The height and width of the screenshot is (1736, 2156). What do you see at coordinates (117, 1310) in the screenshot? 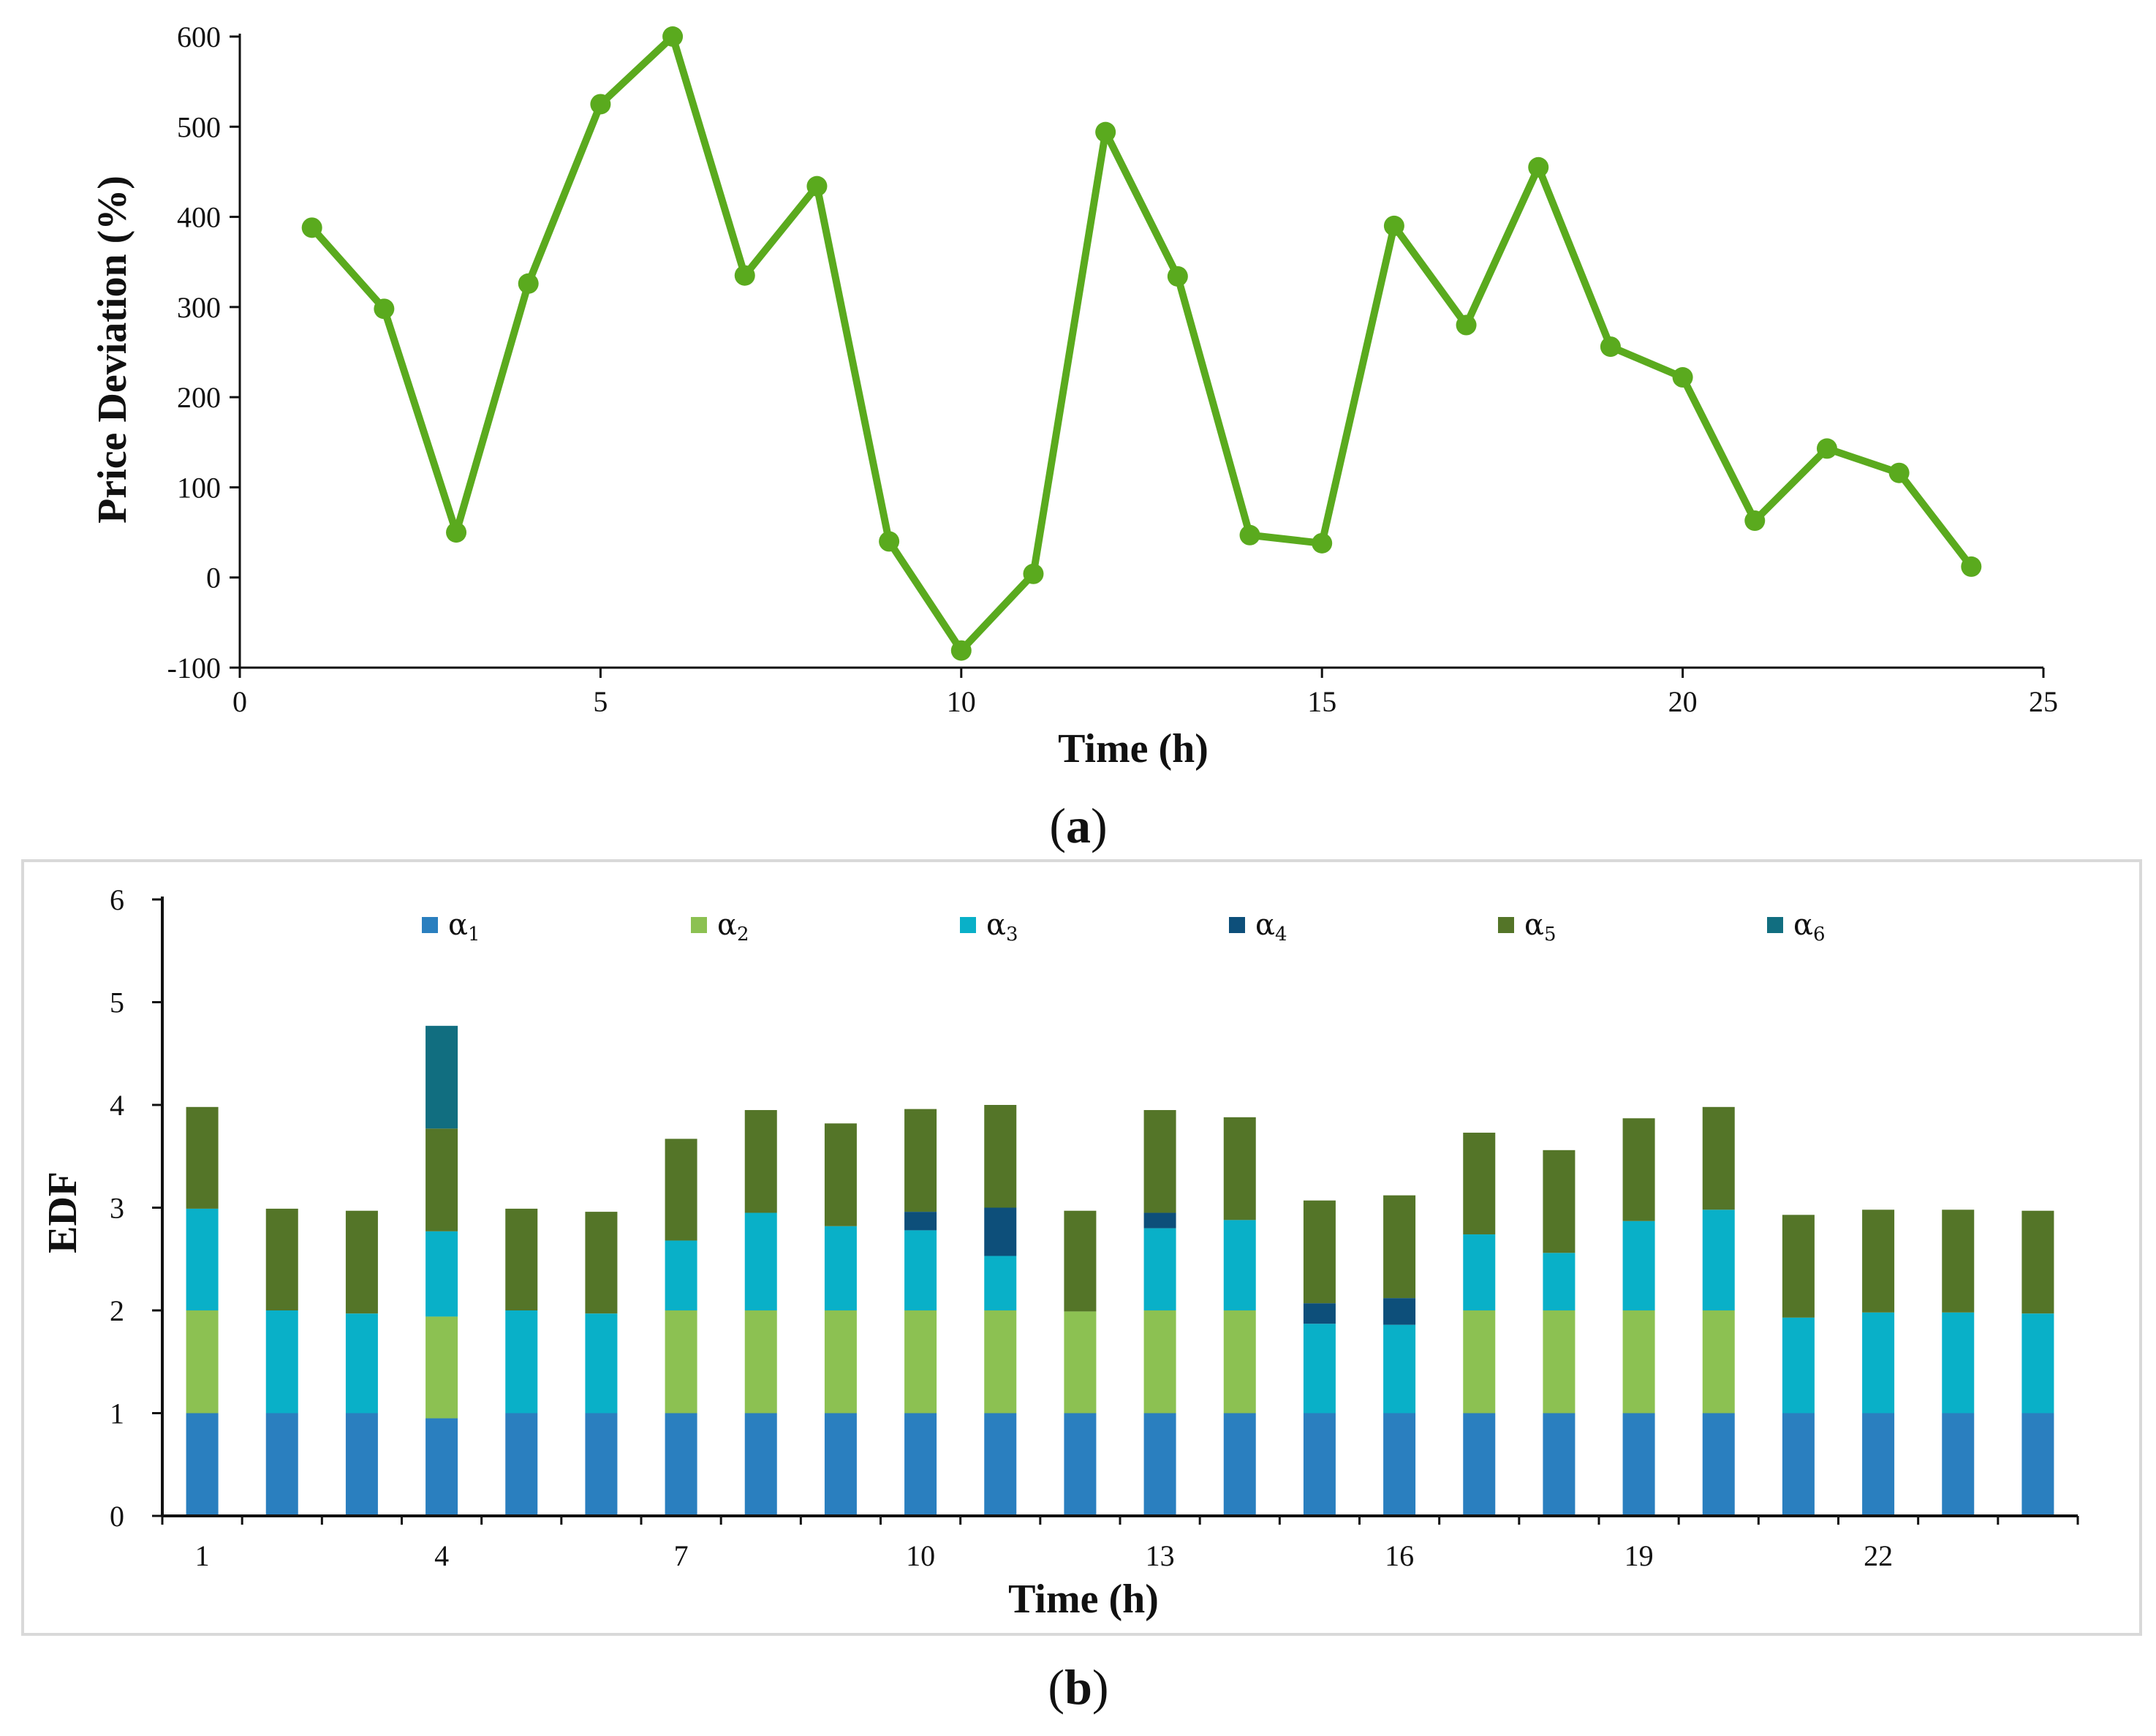
I see `panel-b-y-tick-label: 2` at bounding box center [117, 1310].